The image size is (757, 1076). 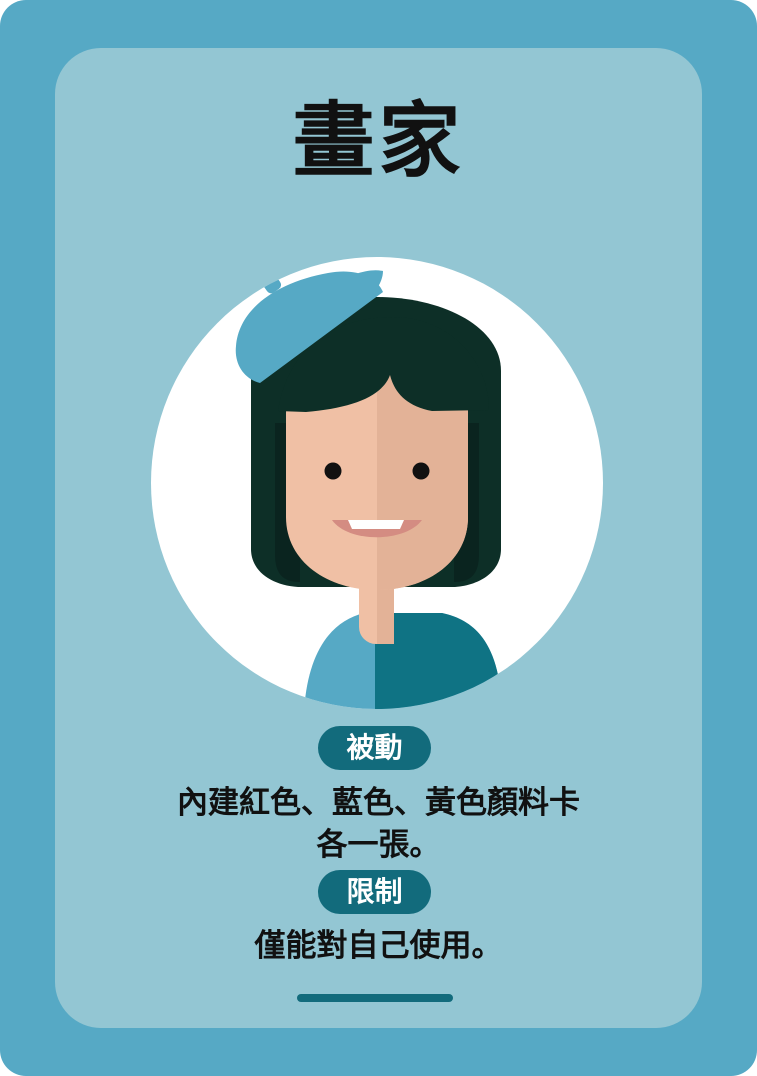 I want to click on limit-badge: 限制, so click(x=374, y=892).